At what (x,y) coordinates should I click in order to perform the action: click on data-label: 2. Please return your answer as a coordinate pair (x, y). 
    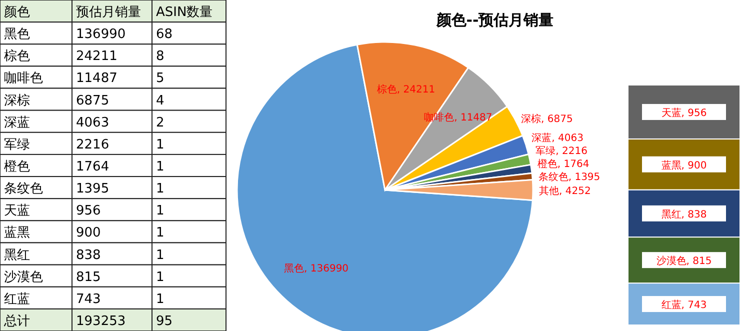
    Looking at the image, I should click on (160, 122).